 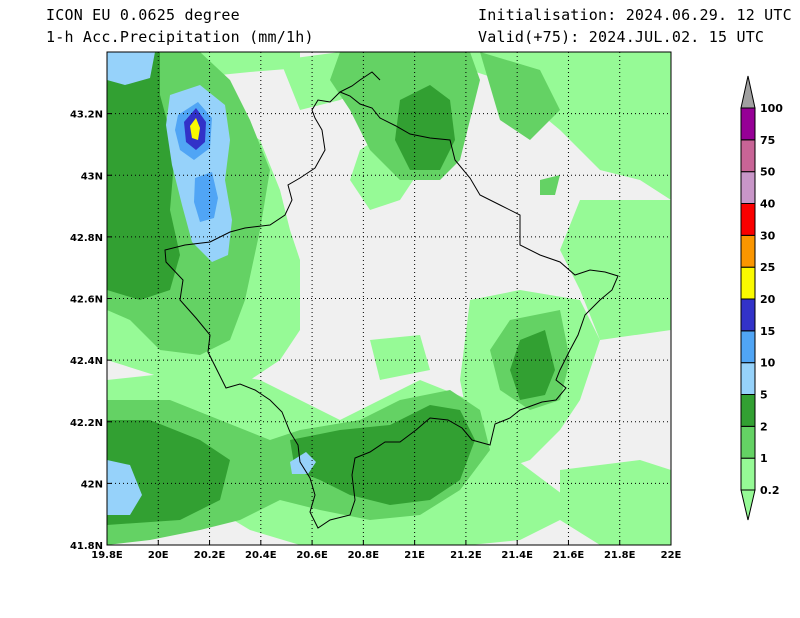 What do you see at coordinates (767, 140) in the screenshot?
I see `colorbar-label: 75` at bounding box center [767, 140].